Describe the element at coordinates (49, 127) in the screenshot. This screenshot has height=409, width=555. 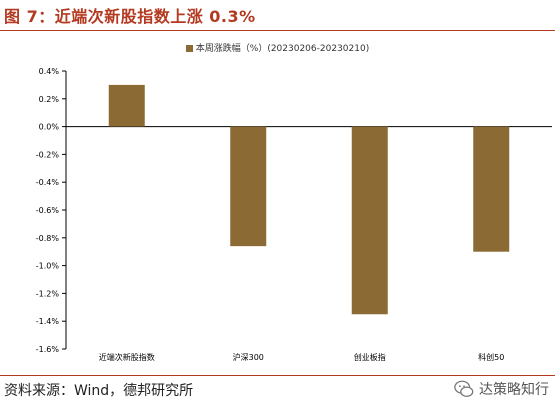
I see `y-tick-label: 0.0%` at that location.